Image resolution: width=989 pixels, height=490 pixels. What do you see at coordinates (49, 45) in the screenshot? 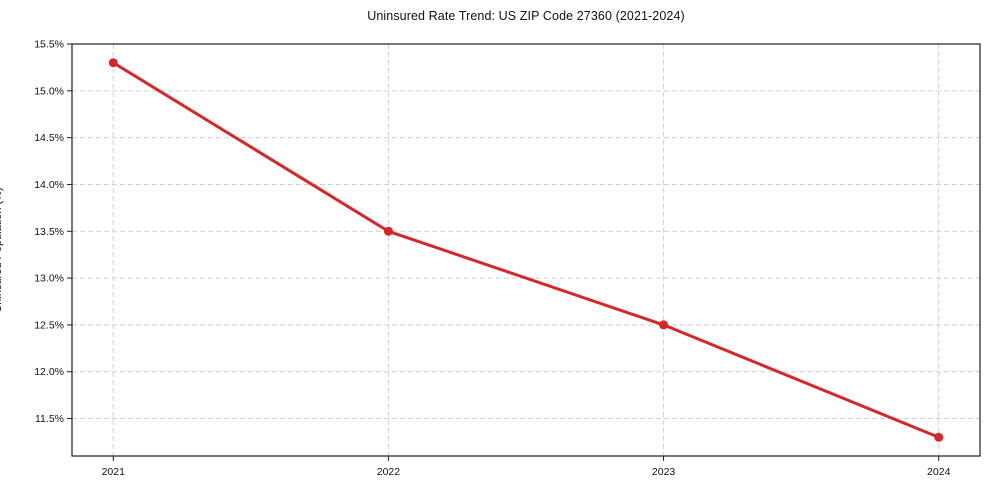
I see `y-tick-label: 15.5%` at bounding box center [49, 45].